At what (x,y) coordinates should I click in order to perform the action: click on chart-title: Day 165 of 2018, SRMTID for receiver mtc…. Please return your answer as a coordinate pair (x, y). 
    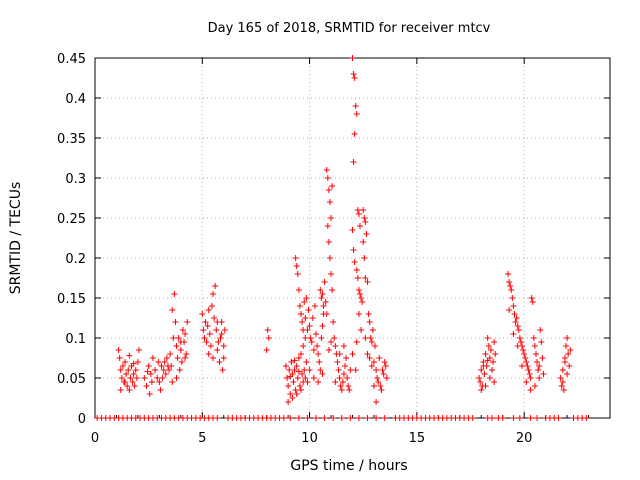
    Looking at the image, I should click on (349, 28).